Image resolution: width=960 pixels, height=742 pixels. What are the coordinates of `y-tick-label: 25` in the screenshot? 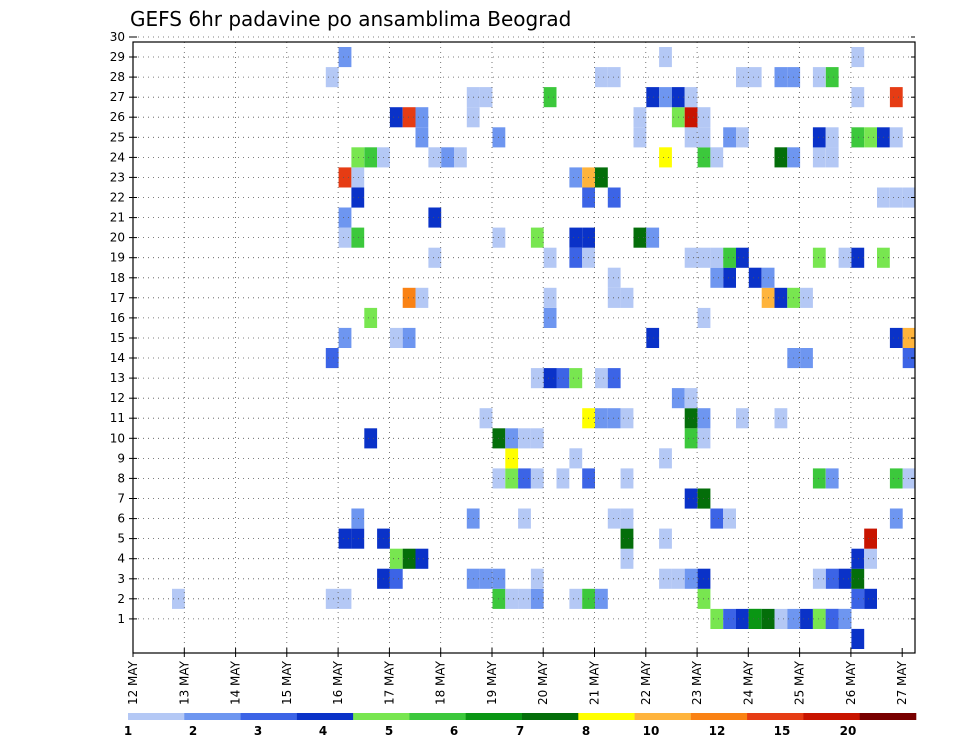 It's located at (117, 137).